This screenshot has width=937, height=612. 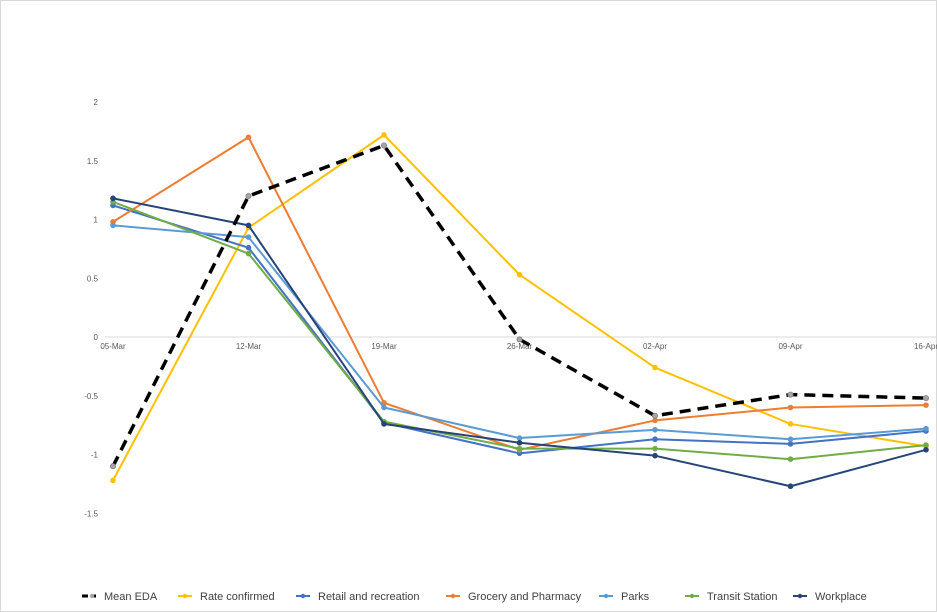 I want to click on legend-item: Mean EDA, so click(x=120, y=597).